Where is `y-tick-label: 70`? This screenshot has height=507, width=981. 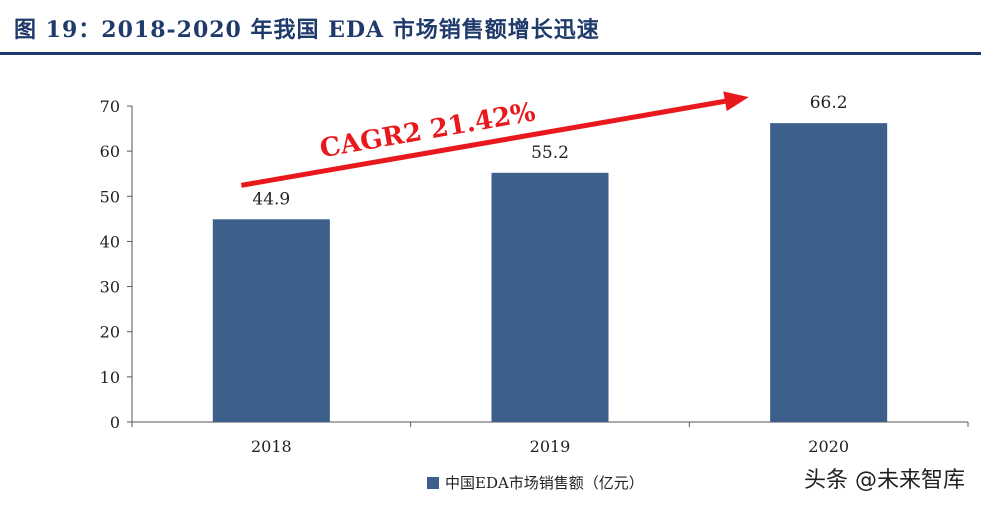
y-tick-label: 70 is located at coordinates (110, 106).